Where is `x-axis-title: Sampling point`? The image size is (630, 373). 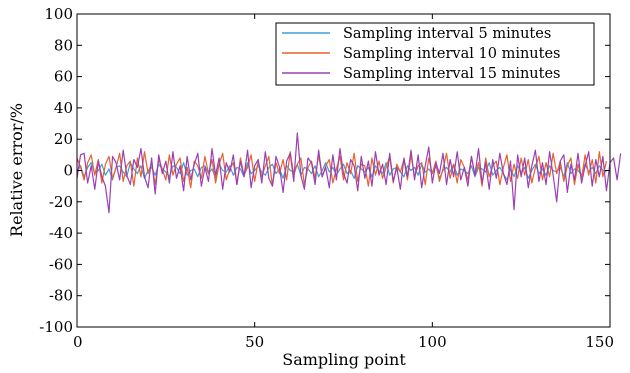
x-axis-title: Sampling point is located at coordinates (344, 359).